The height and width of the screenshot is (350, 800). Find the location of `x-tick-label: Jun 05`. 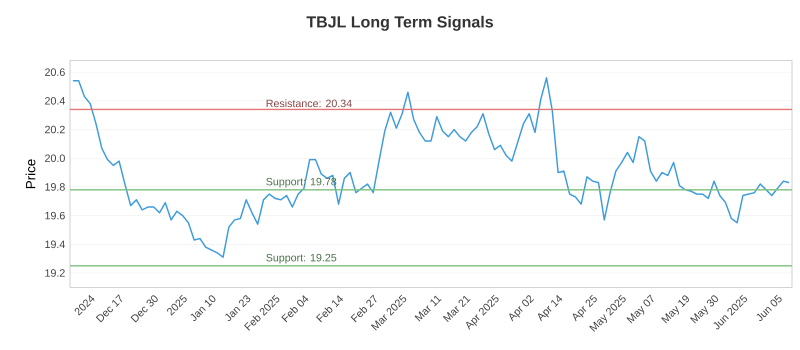

x-tick-label: Jun 05 is located at coordinates (769, 308).